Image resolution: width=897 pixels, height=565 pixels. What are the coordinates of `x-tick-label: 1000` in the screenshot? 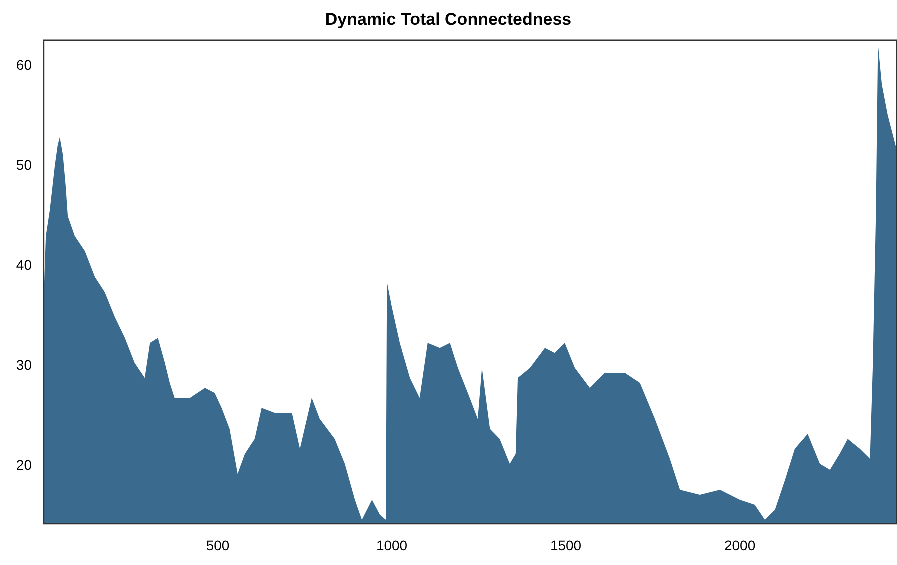 It's located at (392, 545).